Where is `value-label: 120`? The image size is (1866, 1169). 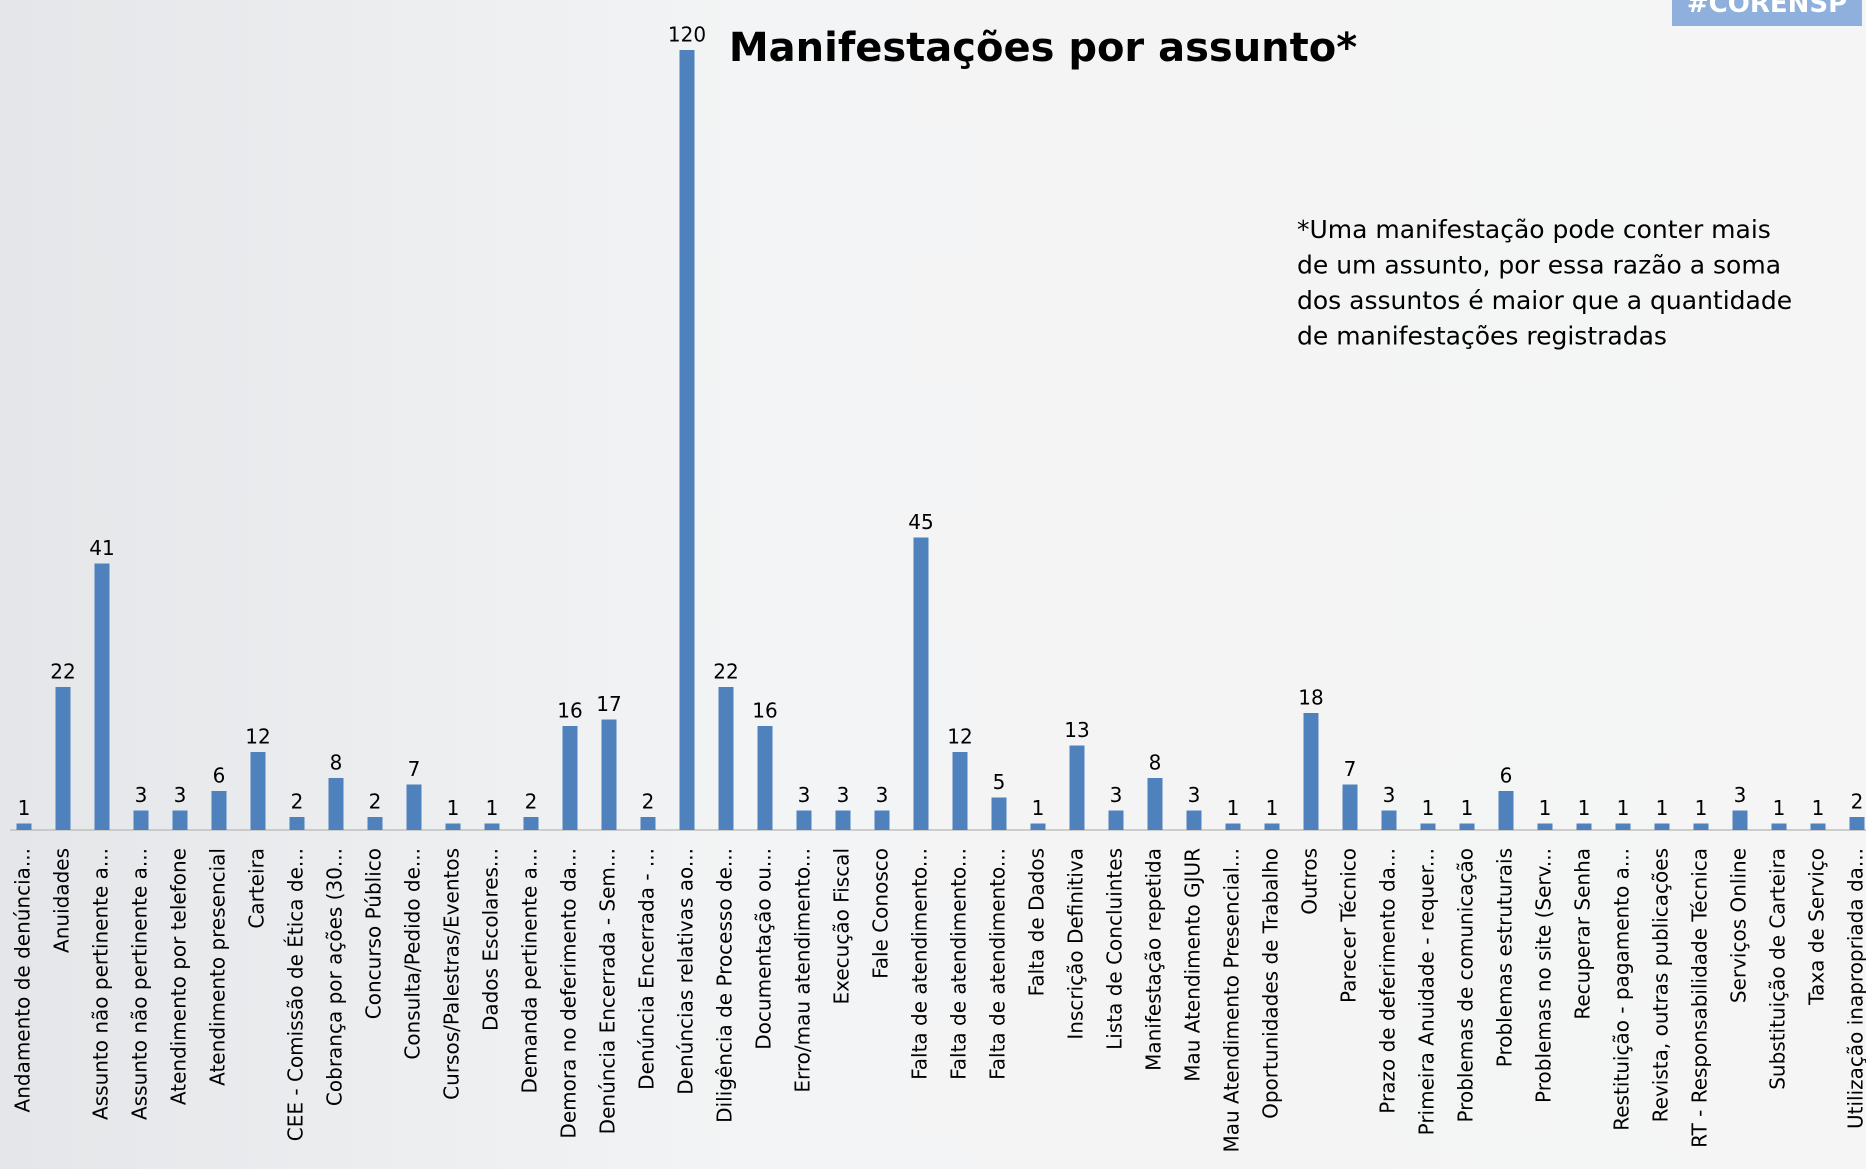 value-label: 120 is located at coordinates (687, 35).